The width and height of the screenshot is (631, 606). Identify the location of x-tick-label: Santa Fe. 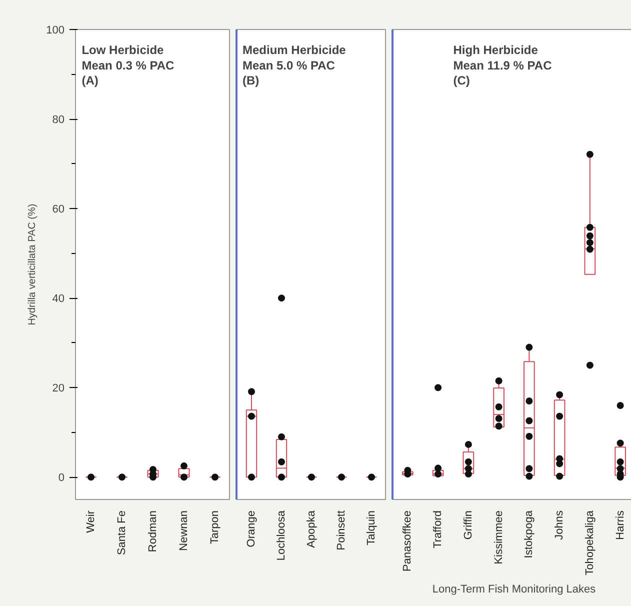
(122, 533).